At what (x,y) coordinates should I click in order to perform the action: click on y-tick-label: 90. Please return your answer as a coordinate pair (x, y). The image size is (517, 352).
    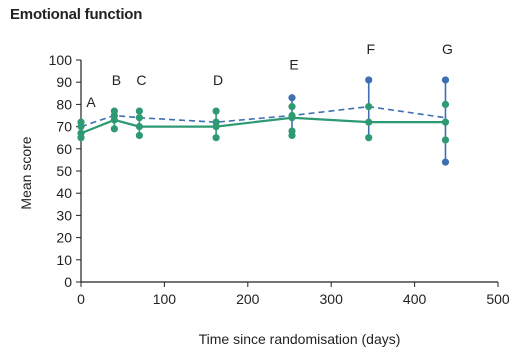
    Looking at the image, I should click on (64, 82).